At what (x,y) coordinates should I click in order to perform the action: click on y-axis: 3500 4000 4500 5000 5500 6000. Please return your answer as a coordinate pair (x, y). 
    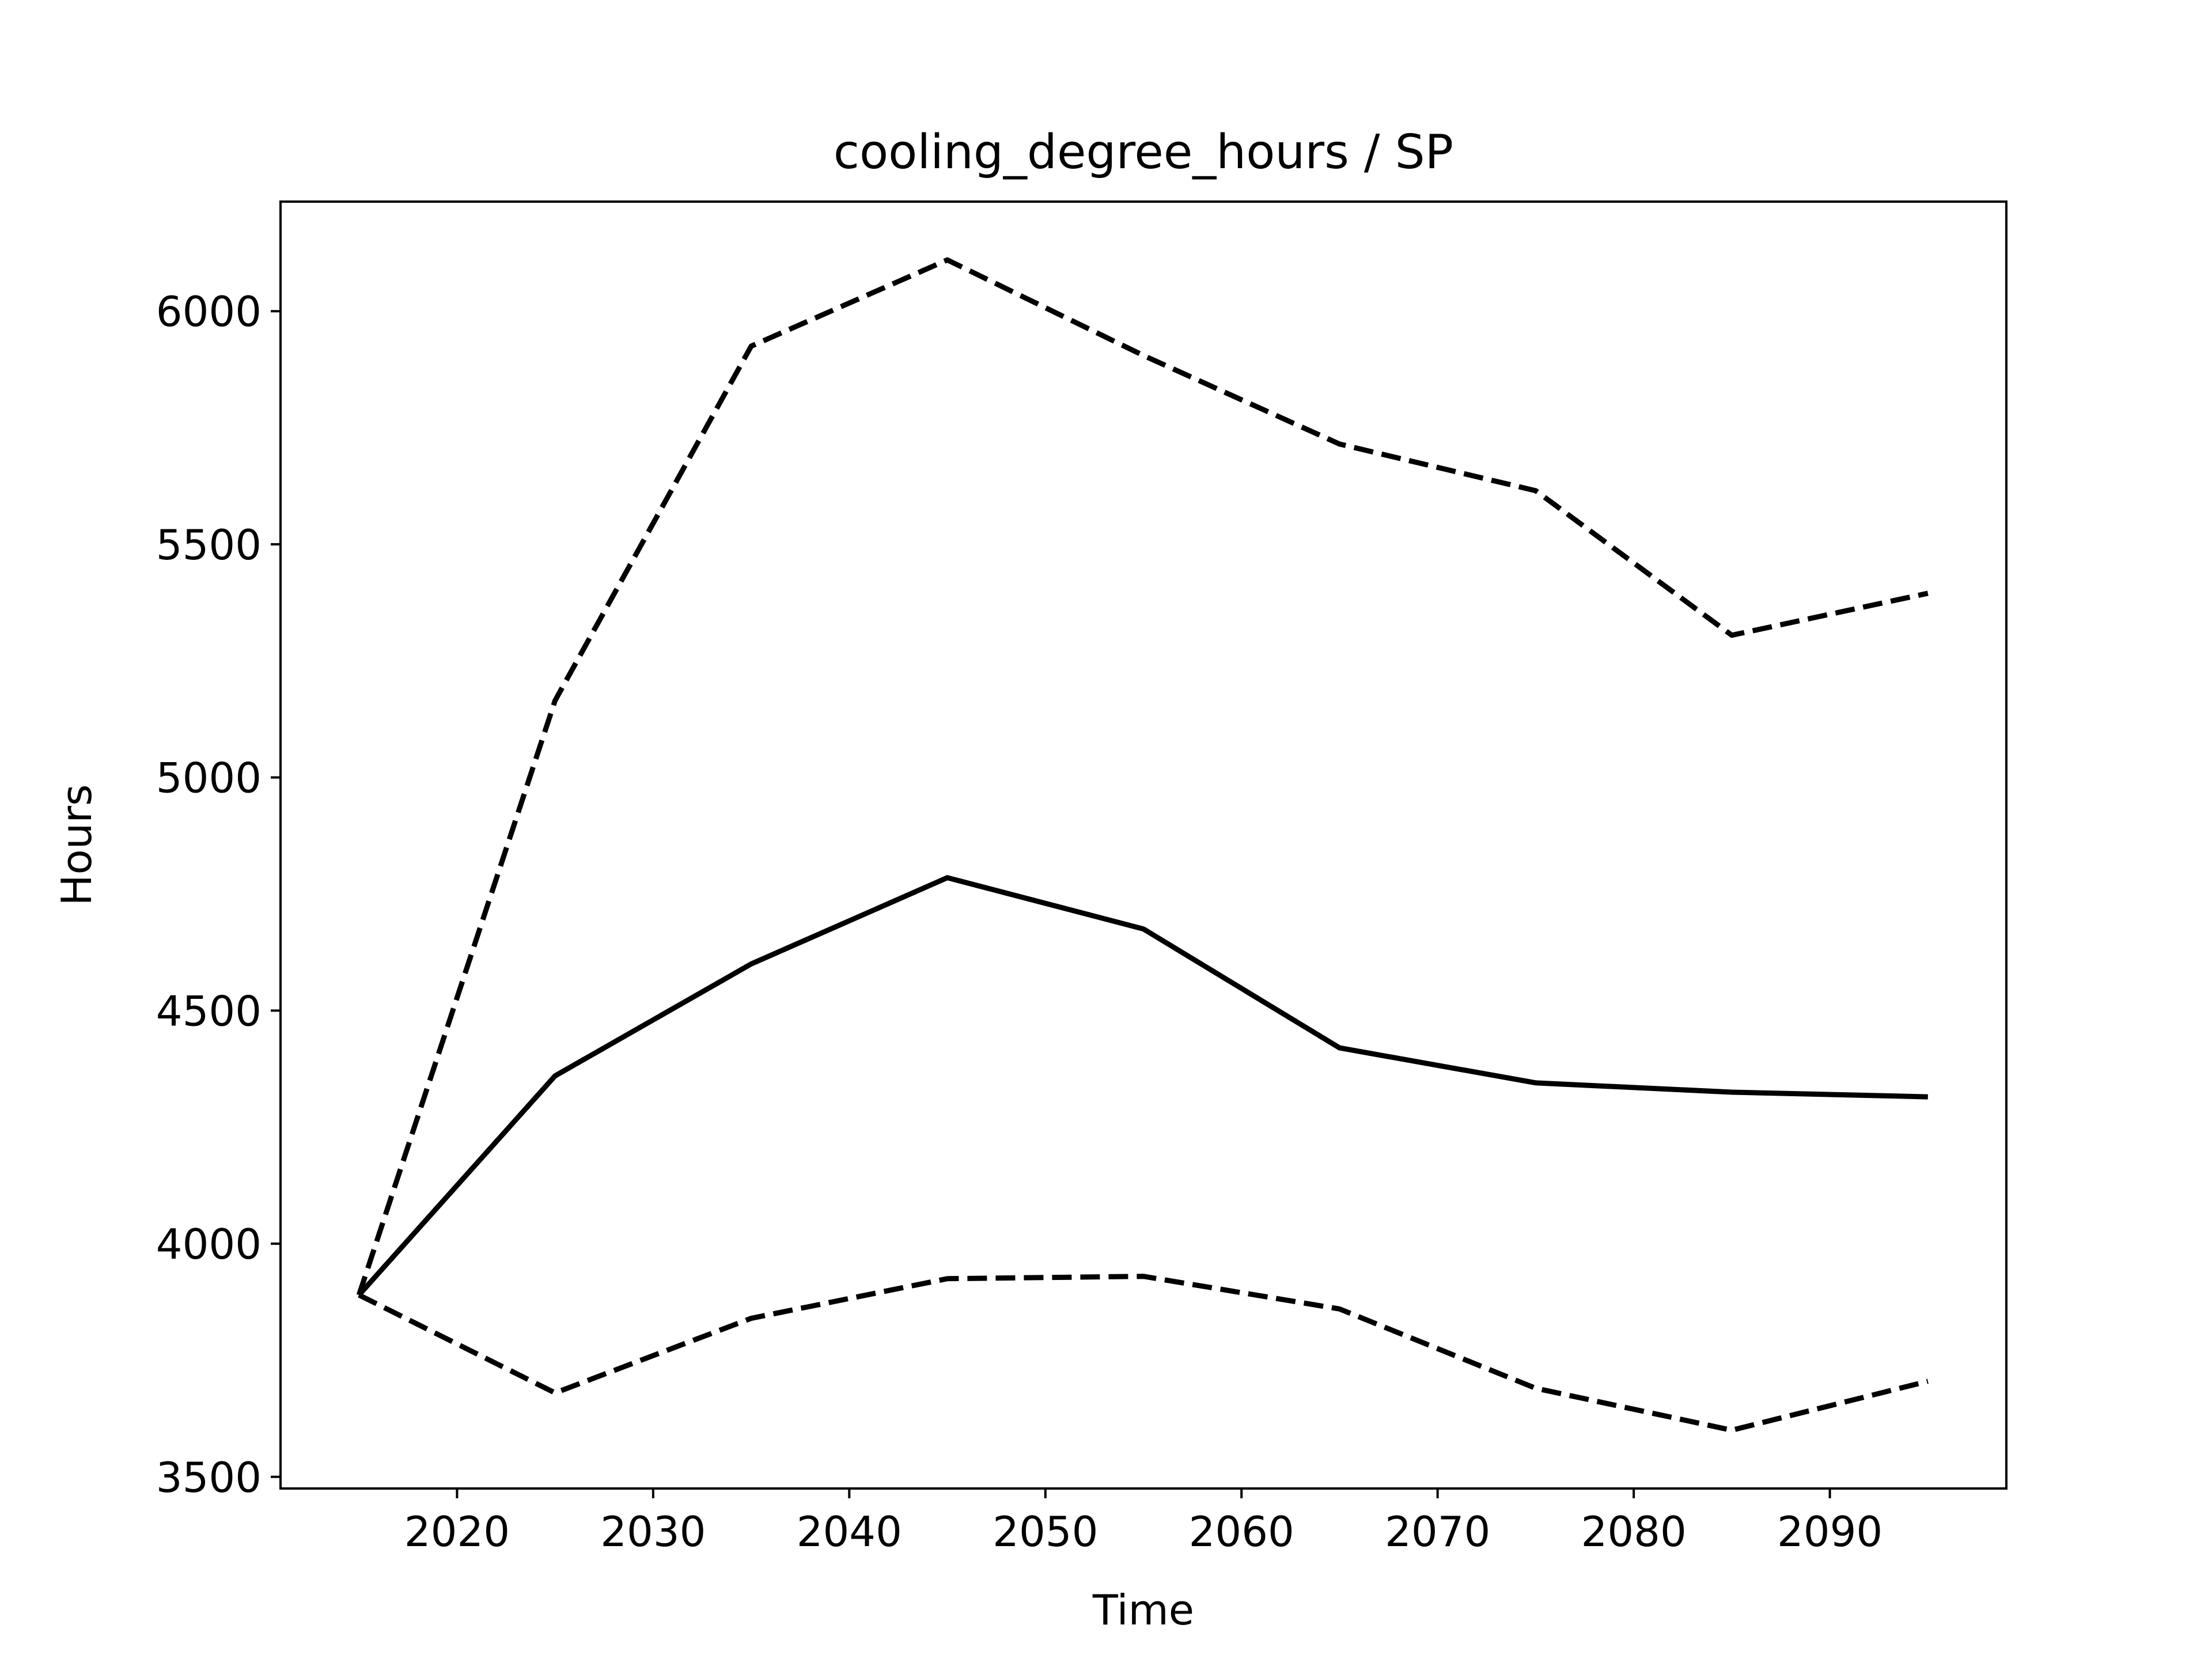
    Looking at the image, I should click on (218, 894).